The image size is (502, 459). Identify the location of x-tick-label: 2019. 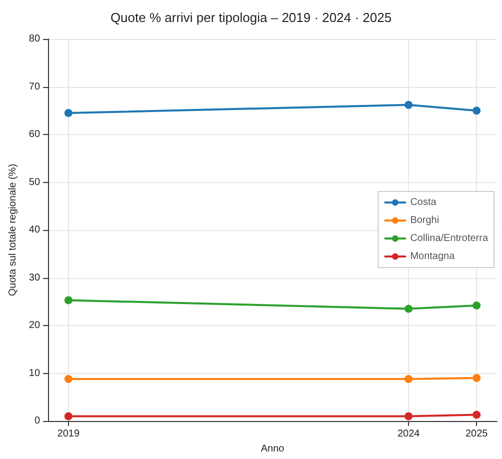
(68, 434).